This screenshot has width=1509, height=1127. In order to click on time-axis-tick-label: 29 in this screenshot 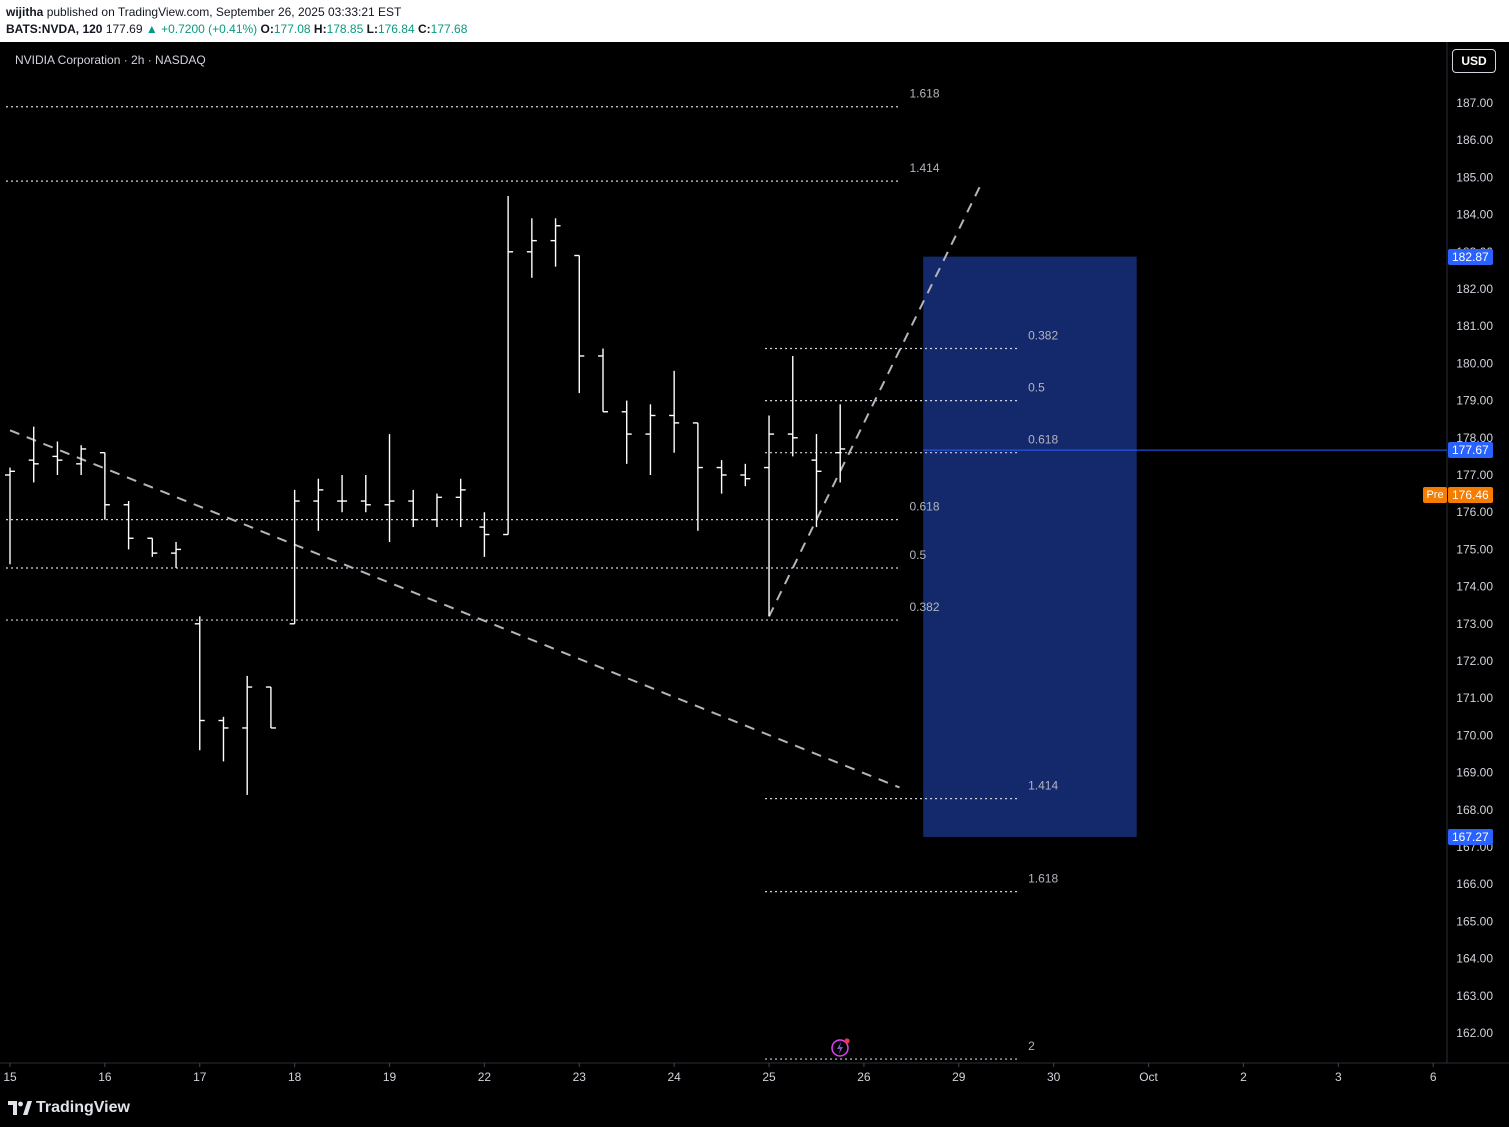, I will do `click(959, 1077)`.